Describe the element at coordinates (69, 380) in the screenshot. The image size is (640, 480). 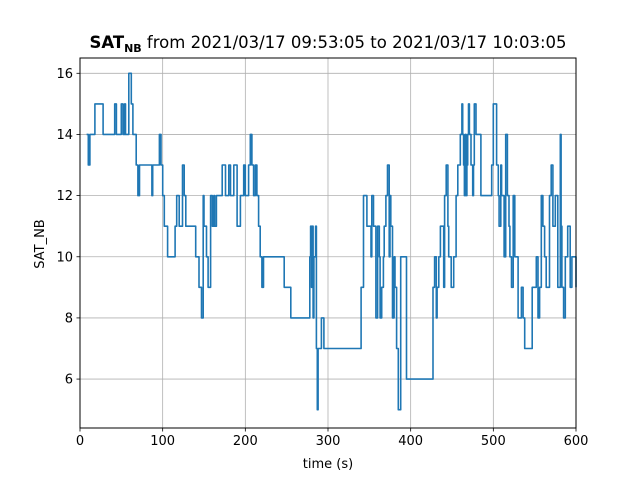
I see `y-tick-label: 6` at that location.